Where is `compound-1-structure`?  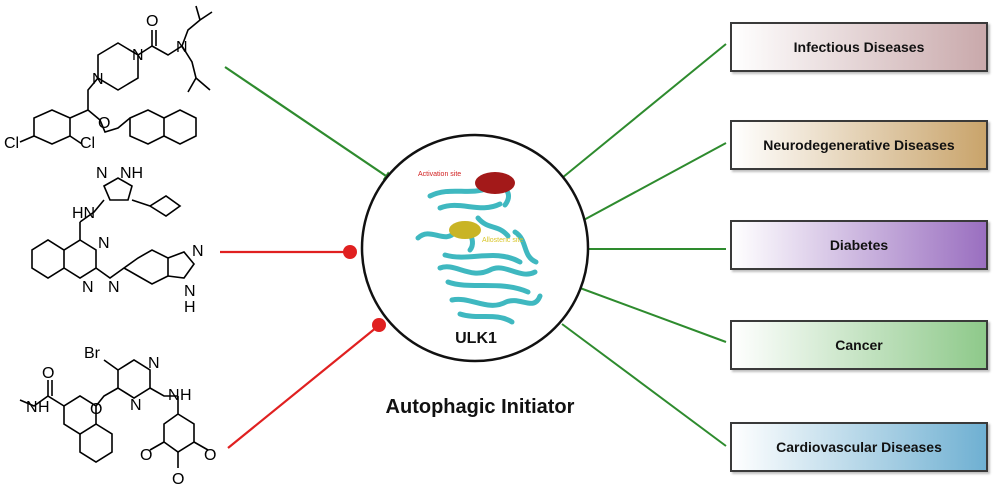
compound-1-structure is located at coordinates (116, 75).